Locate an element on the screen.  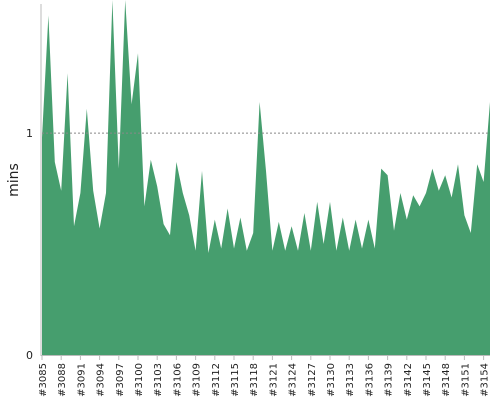
x-tick-label: #3136 is located at coordinates (369, 380).